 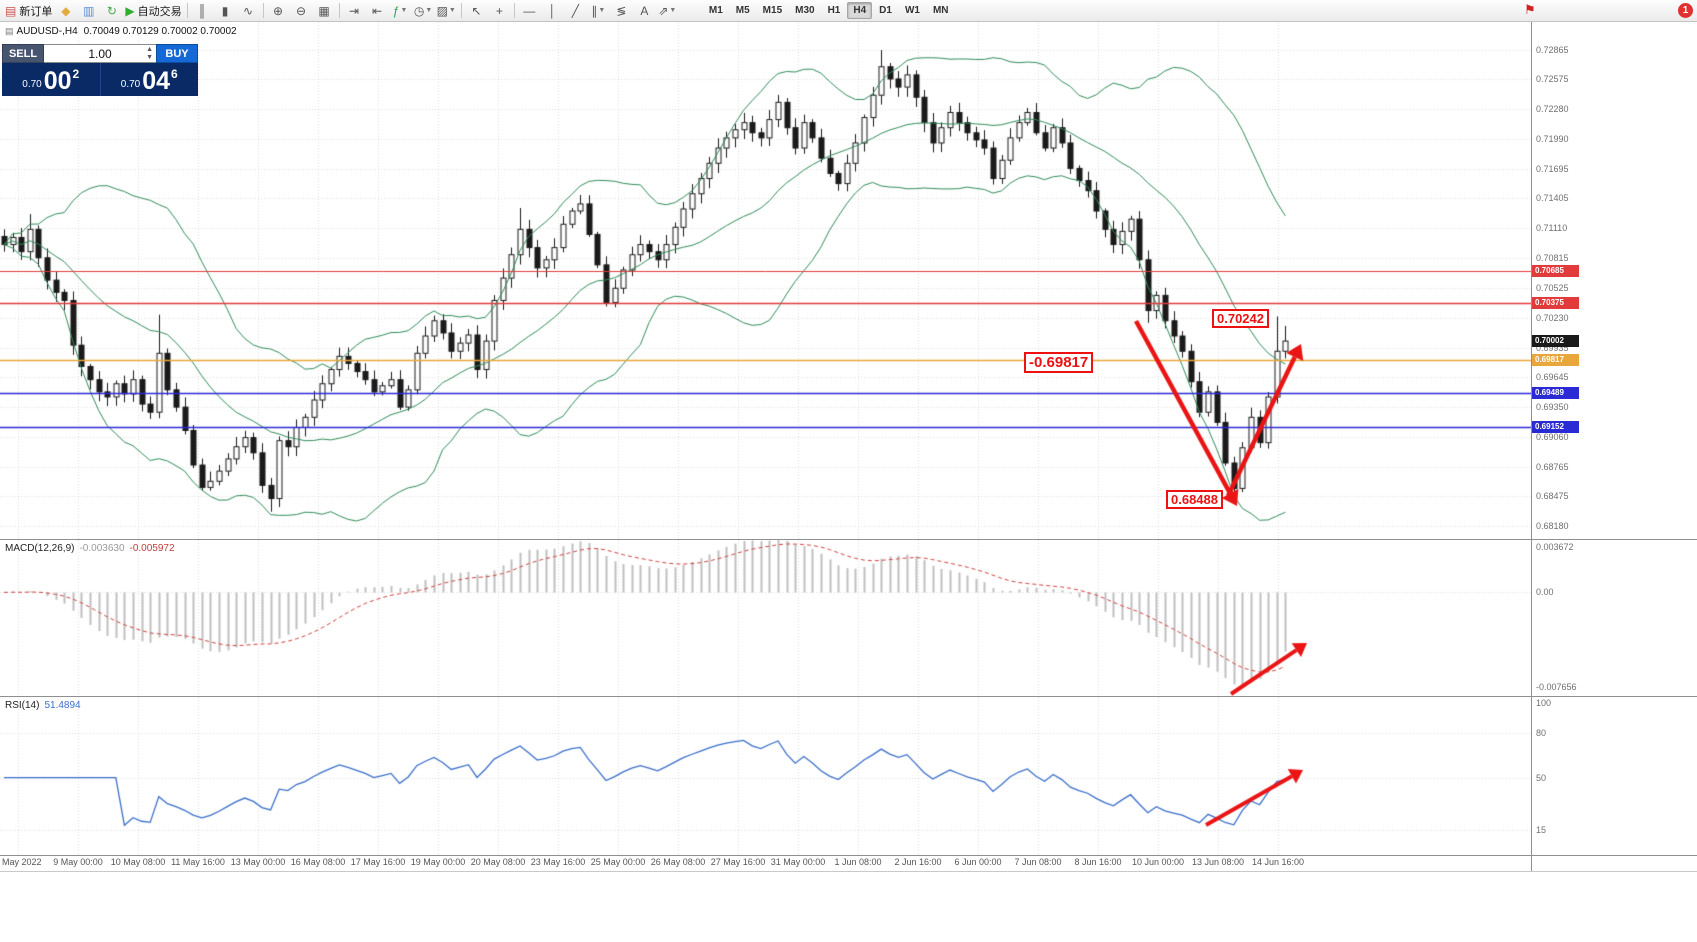 I want to click on candlestick-chart-icon: ▮, so click(x=225, y=11).